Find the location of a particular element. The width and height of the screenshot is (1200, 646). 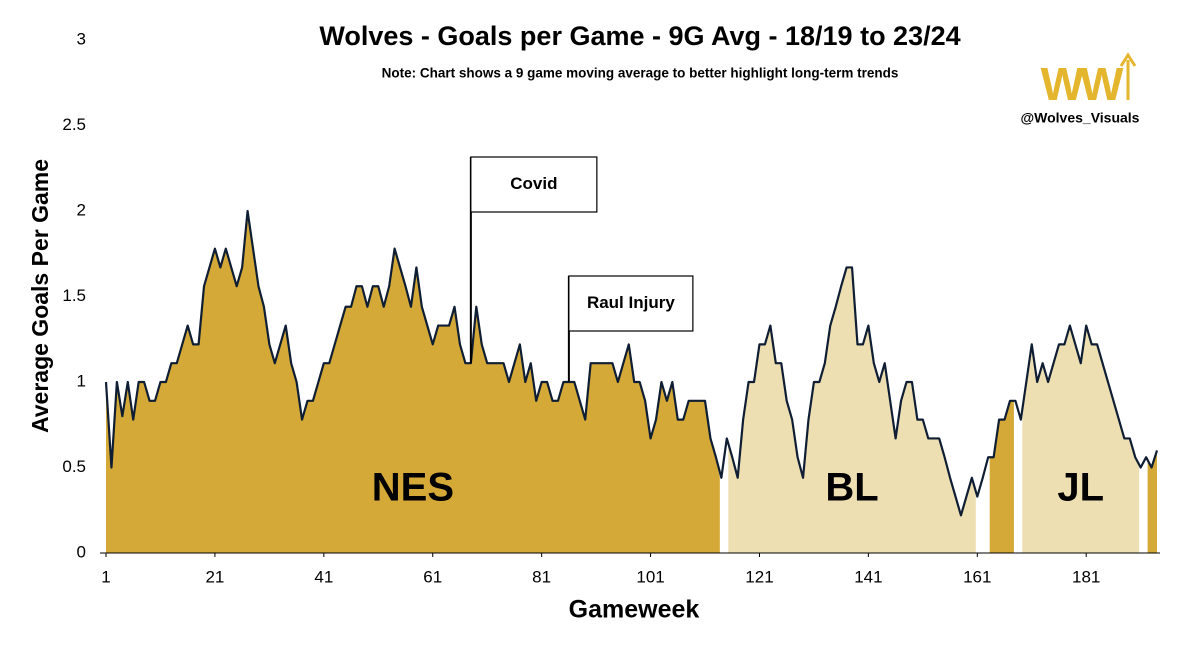

y-tick-label: 2 is located at coordinates (81, 209).